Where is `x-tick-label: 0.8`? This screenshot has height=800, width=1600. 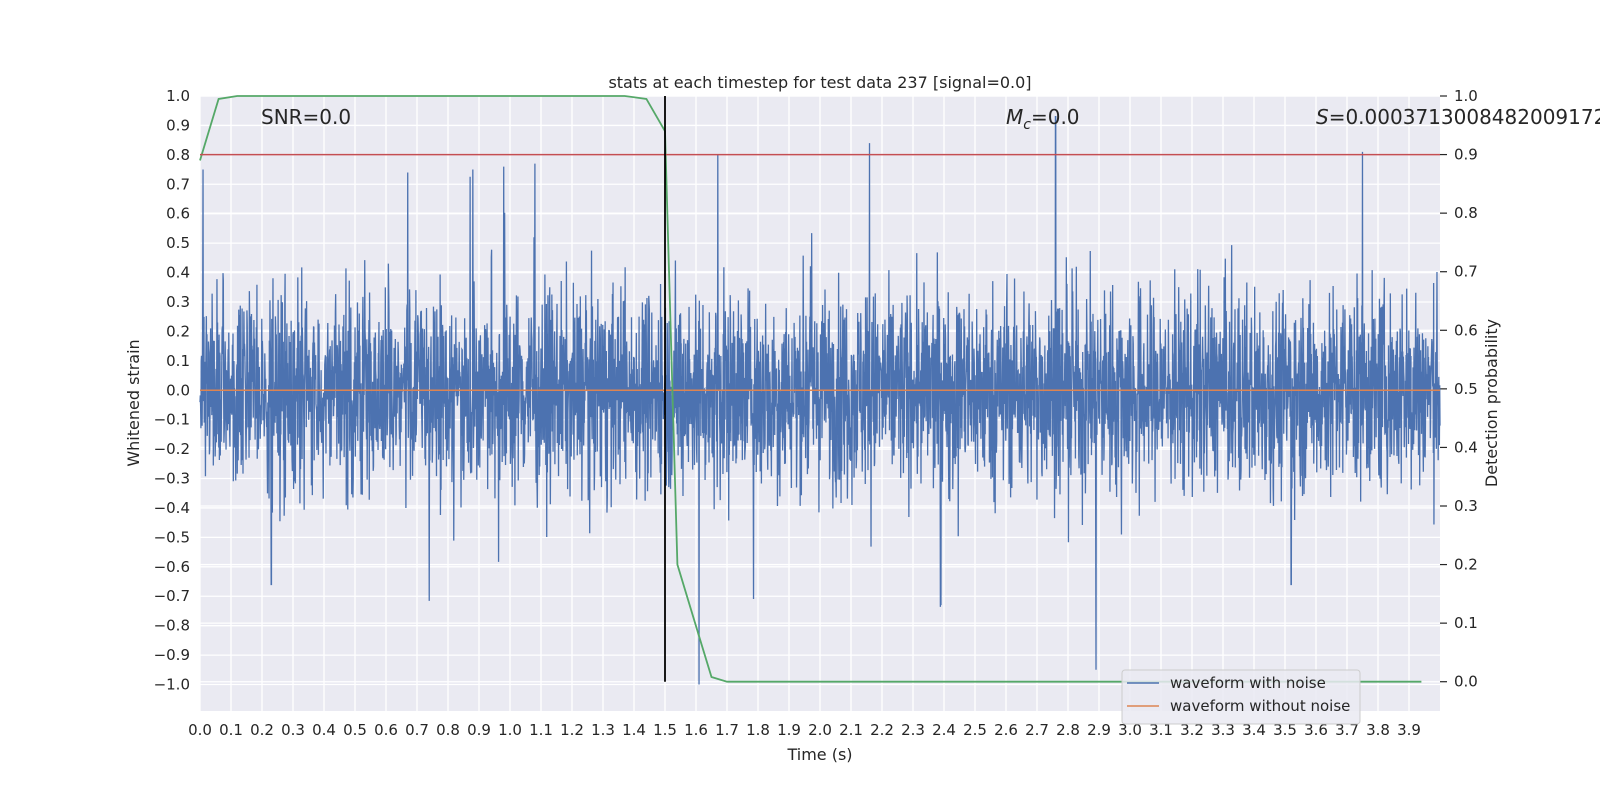 x-tick-label: 0.8 is located at coordinates (448, 730).